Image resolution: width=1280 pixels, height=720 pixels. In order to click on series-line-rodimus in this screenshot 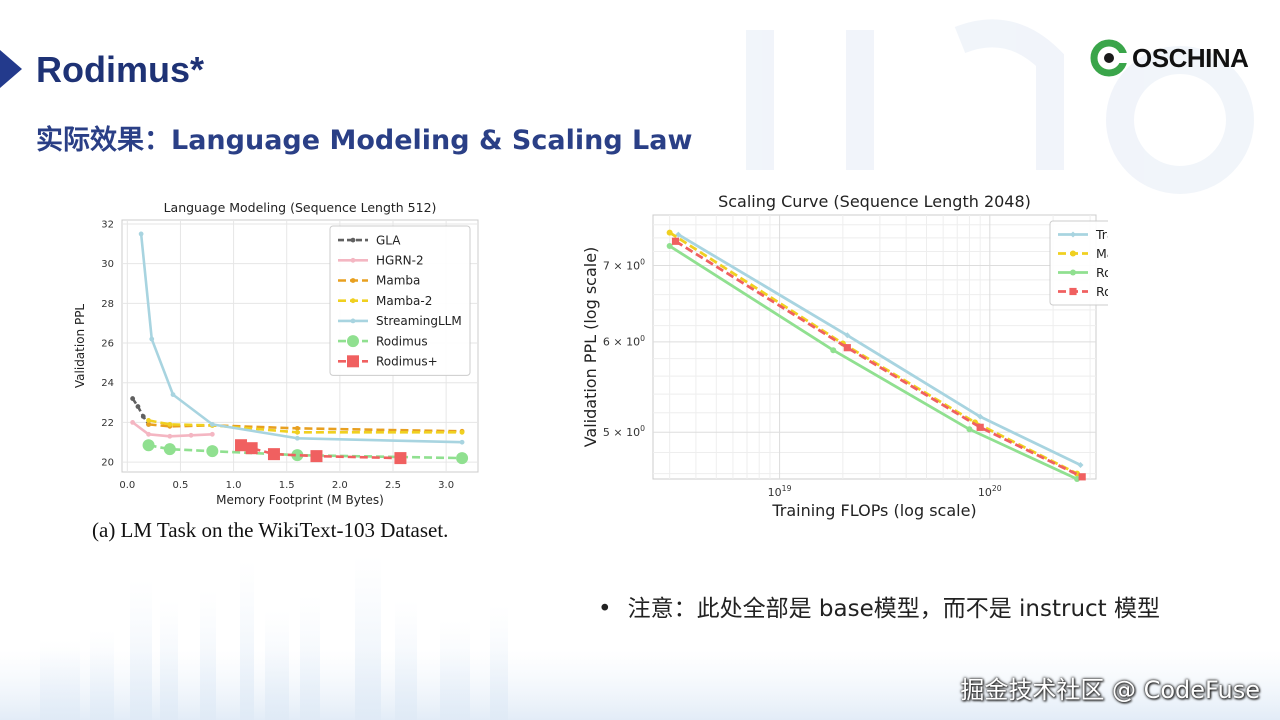, I will do `click(873, 362)`.